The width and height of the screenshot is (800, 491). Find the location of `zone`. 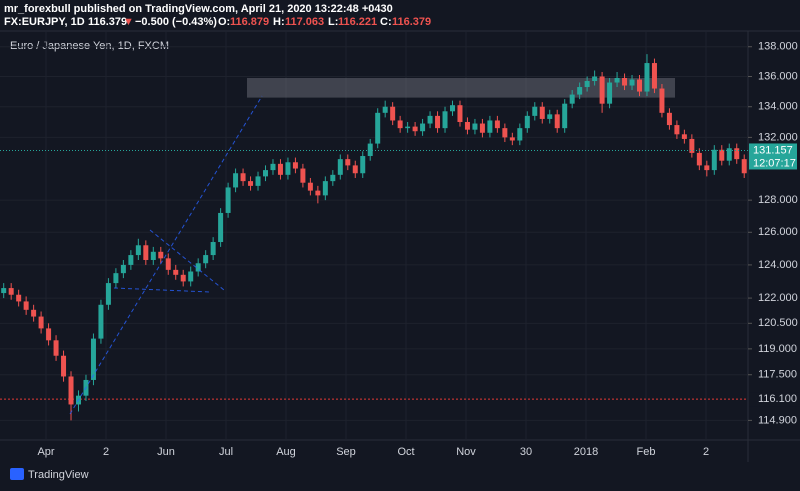

zone is located at coordinates (461, 88).